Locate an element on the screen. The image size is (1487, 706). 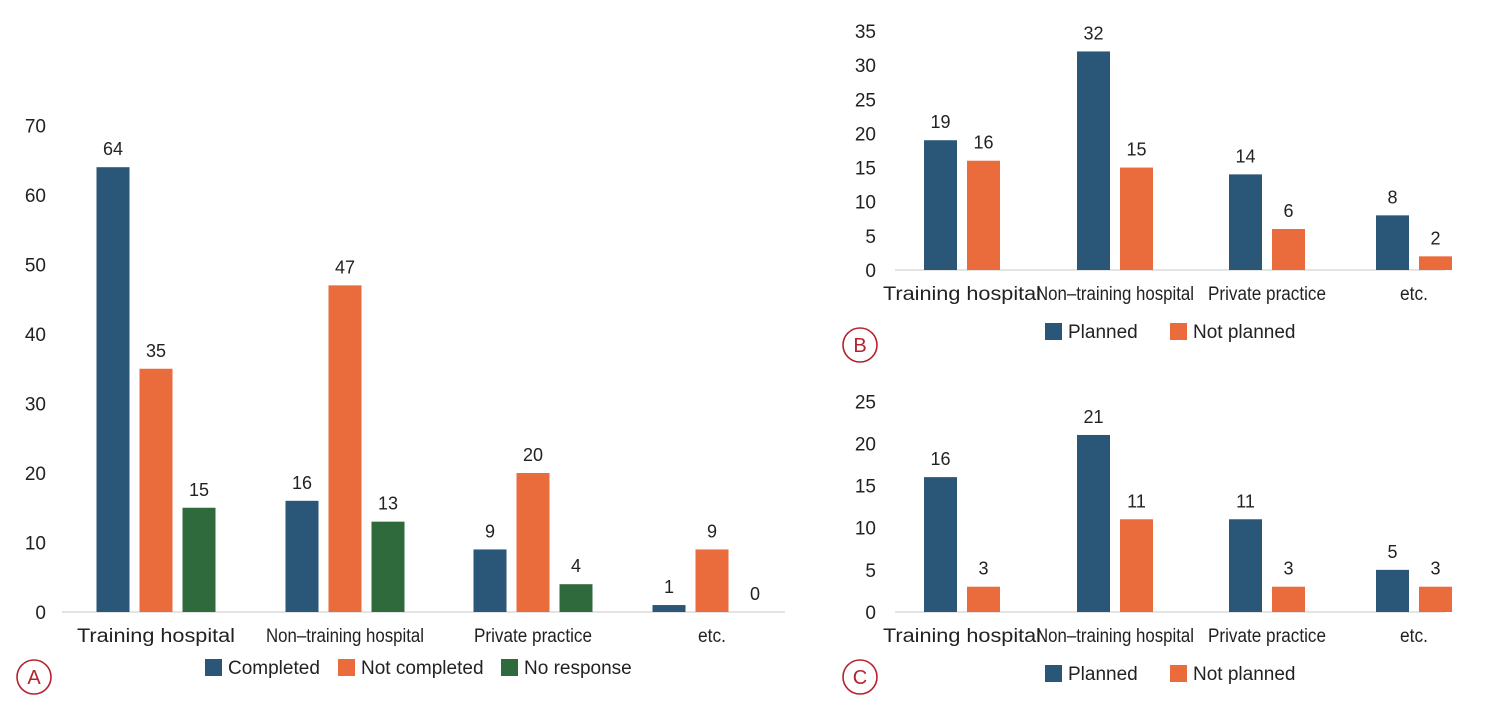
panel-letter: A is located at coordinates (34, 678).